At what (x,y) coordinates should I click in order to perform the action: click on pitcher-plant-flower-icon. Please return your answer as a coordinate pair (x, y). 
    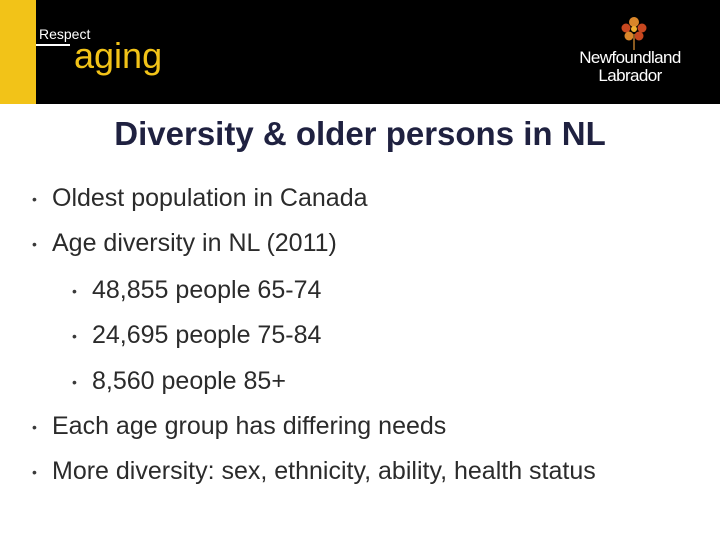
    Looking at the image, I should click on (634, 33).